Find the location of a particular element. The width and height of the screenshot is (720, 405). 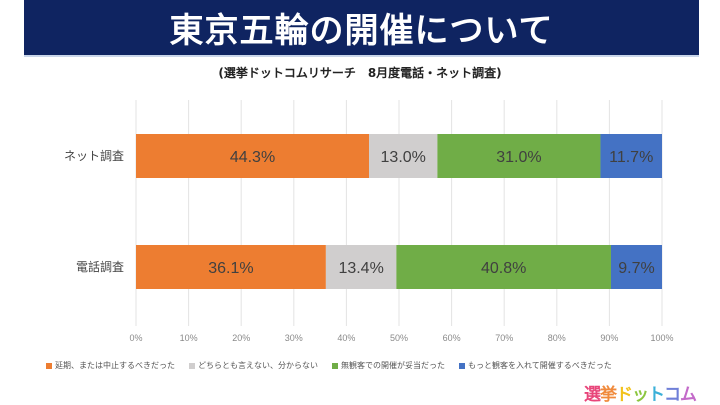

legend-item: もっと観客を入れて開催するべきだった is located at coordinates (535, 365).